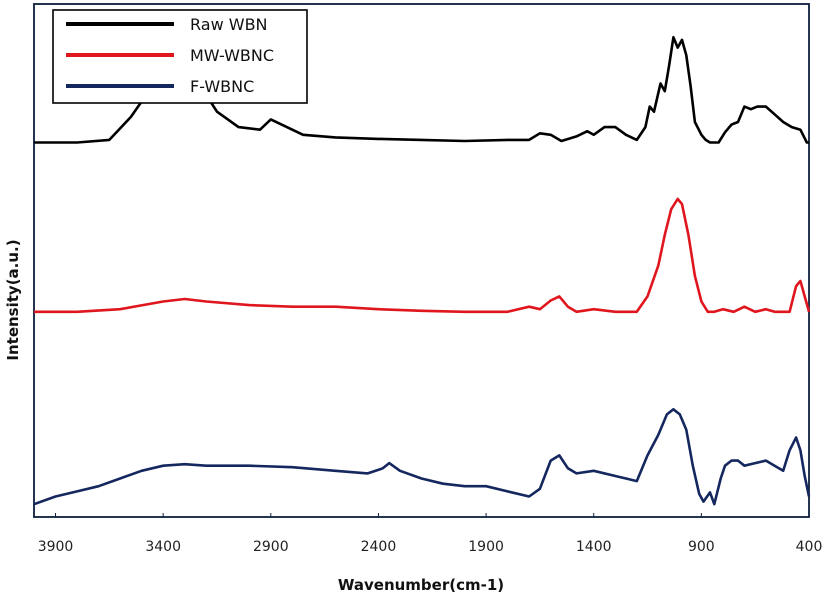 The height and width of the screenshot is (597, 828). What do you see at coordinates (13, 299) in the screenshot?
I see `y-axis-title: Intensity(a.u.)` at bounding box center [13, 299].